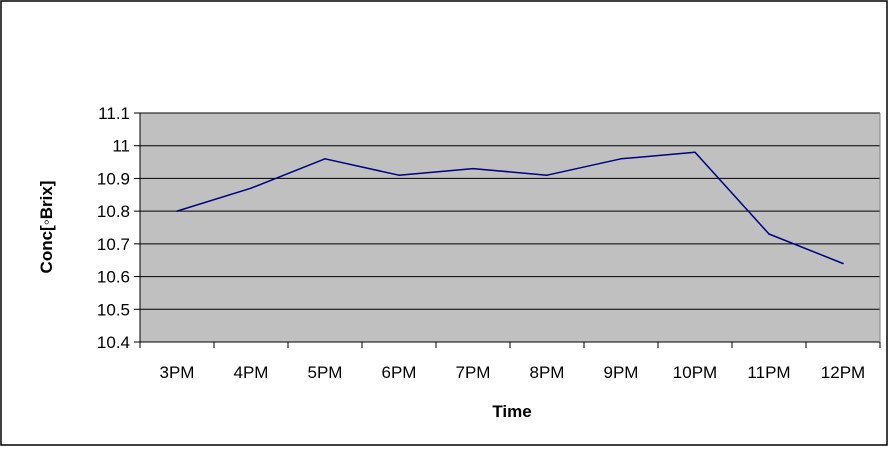 This screenshot has width=889, height=452. What do you see at coordinates (121, 146) in the screenshot?
I see `y-tick-label: 11` at bounding box center [121, 146].